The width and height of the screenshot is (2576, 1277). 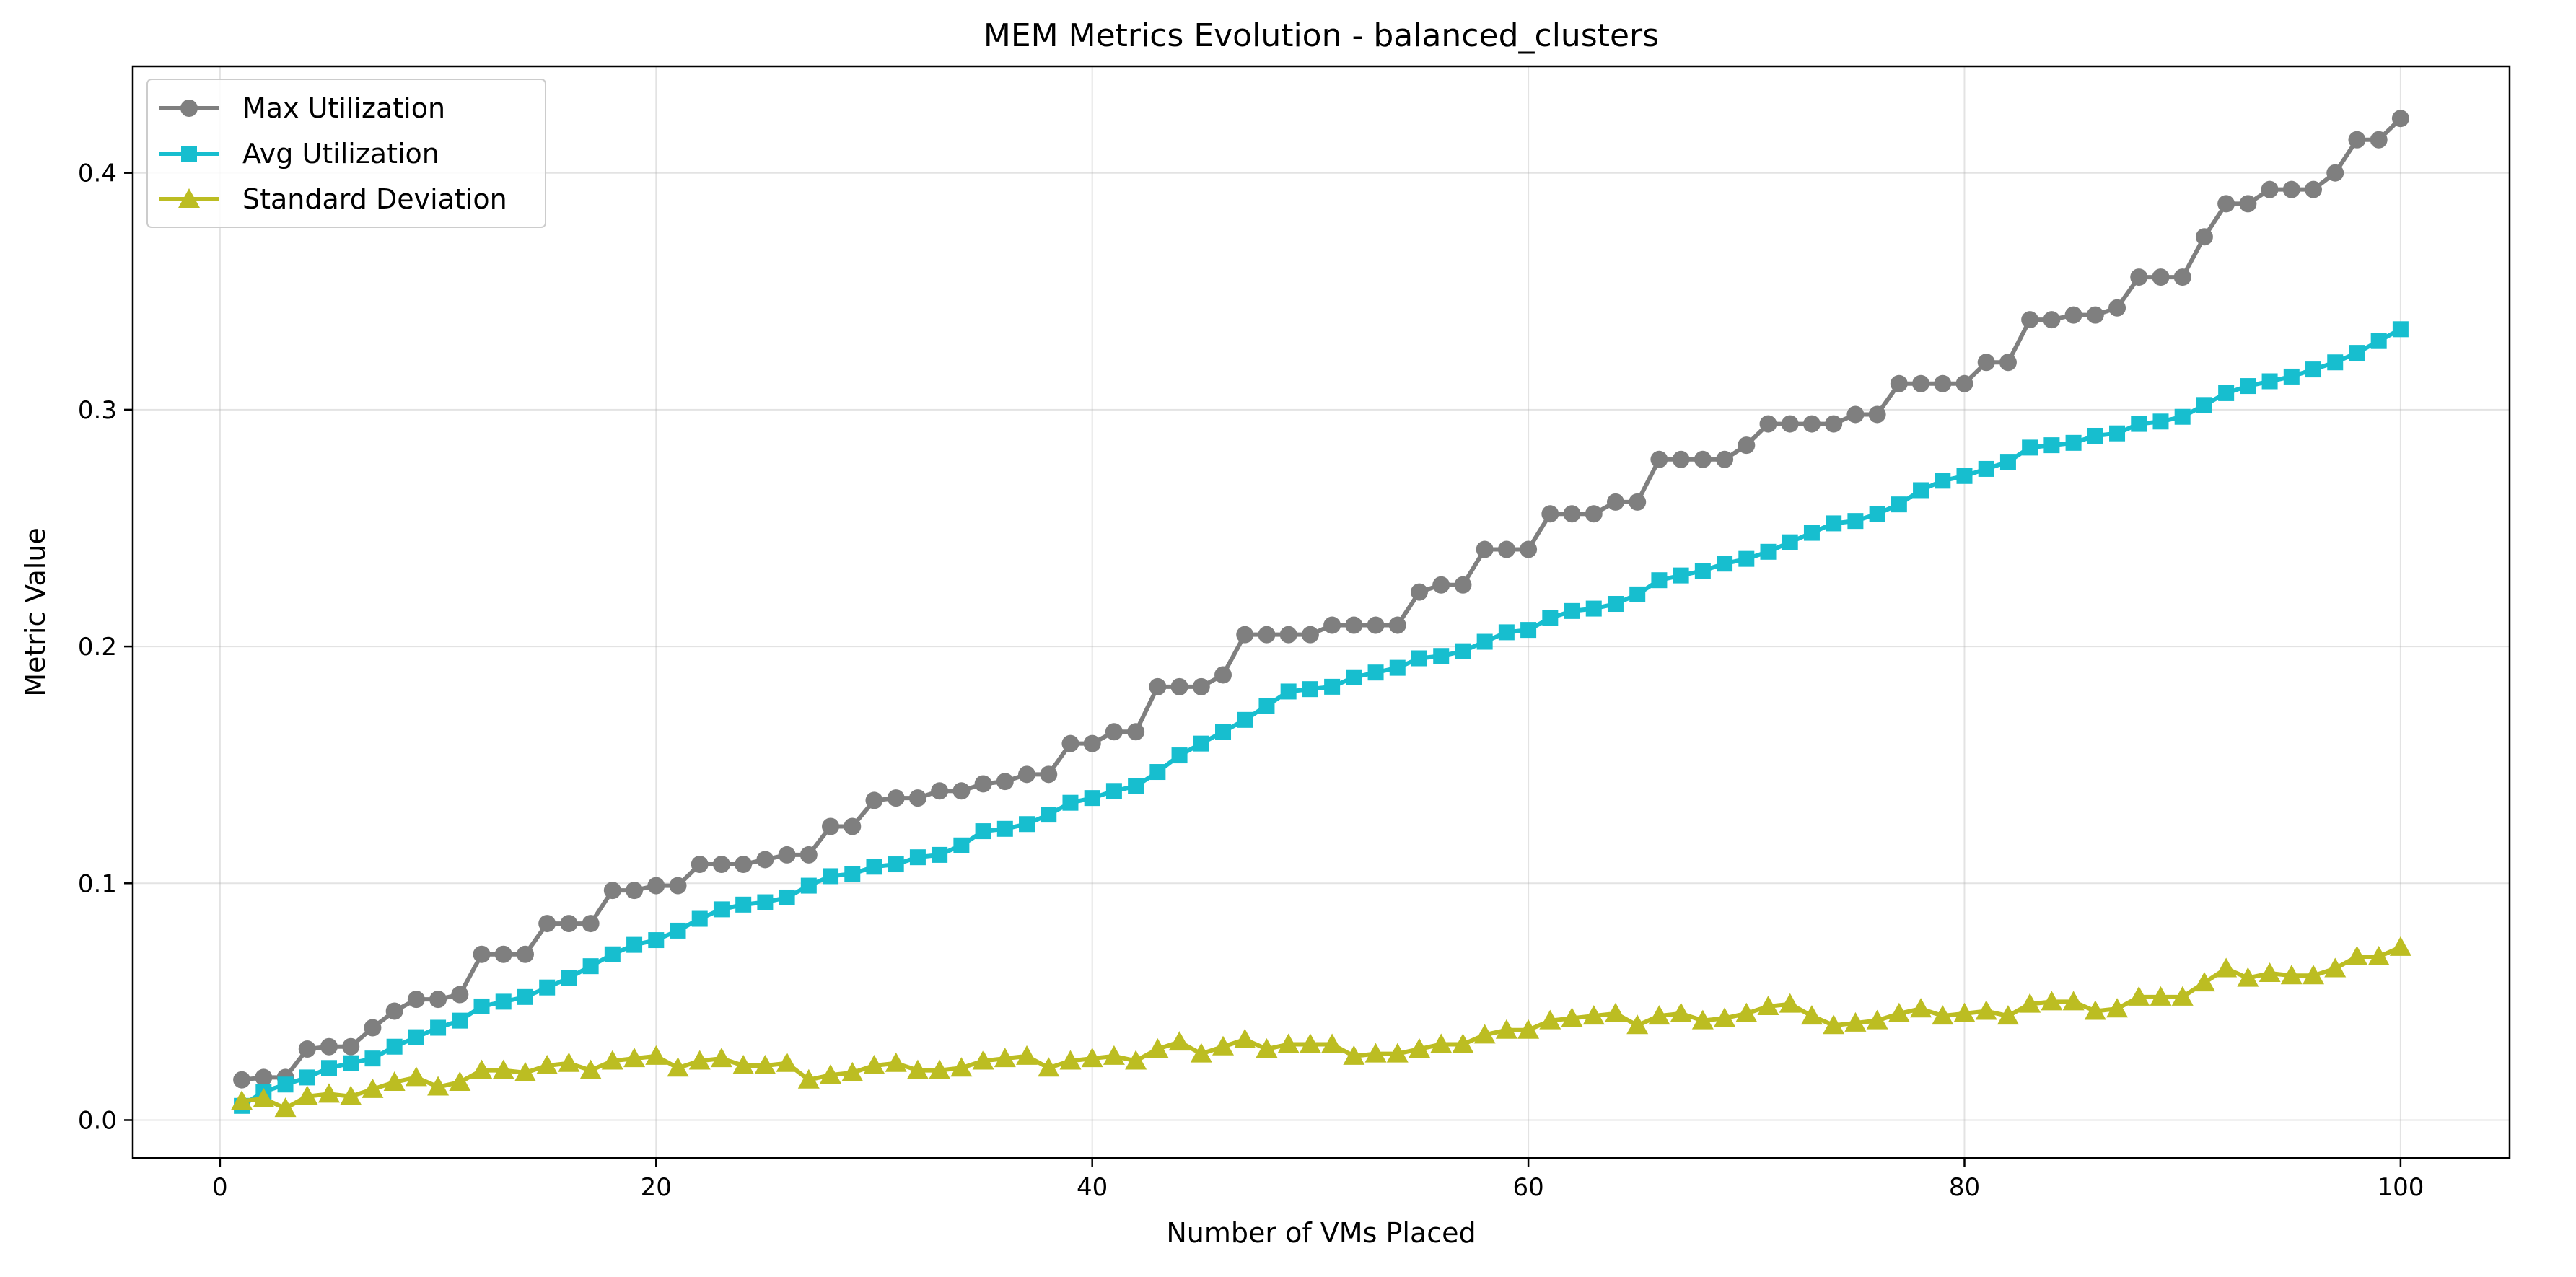 I want to click on y-tick-label: 0.1, so click(x=97, y=883).